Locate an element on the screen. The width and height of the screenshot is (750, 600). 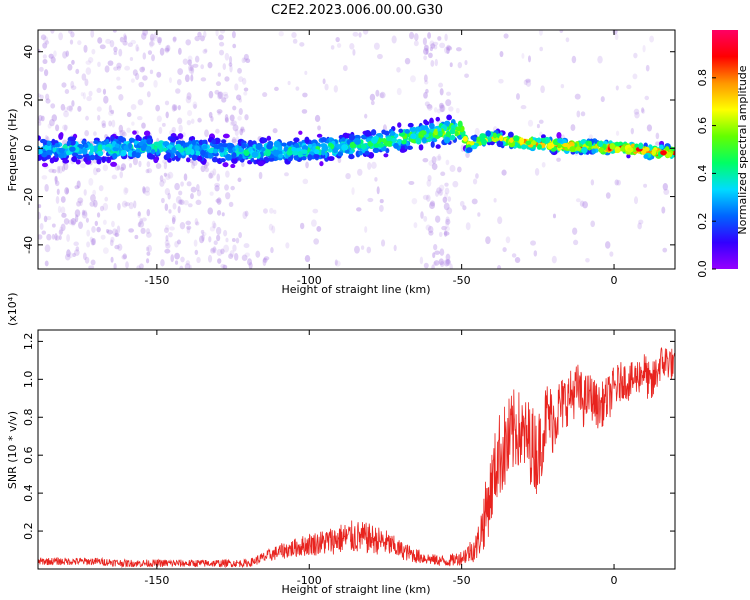
chart-title: C2E2.2023.006.00.00.G30 is located at coordinates (357, 10).